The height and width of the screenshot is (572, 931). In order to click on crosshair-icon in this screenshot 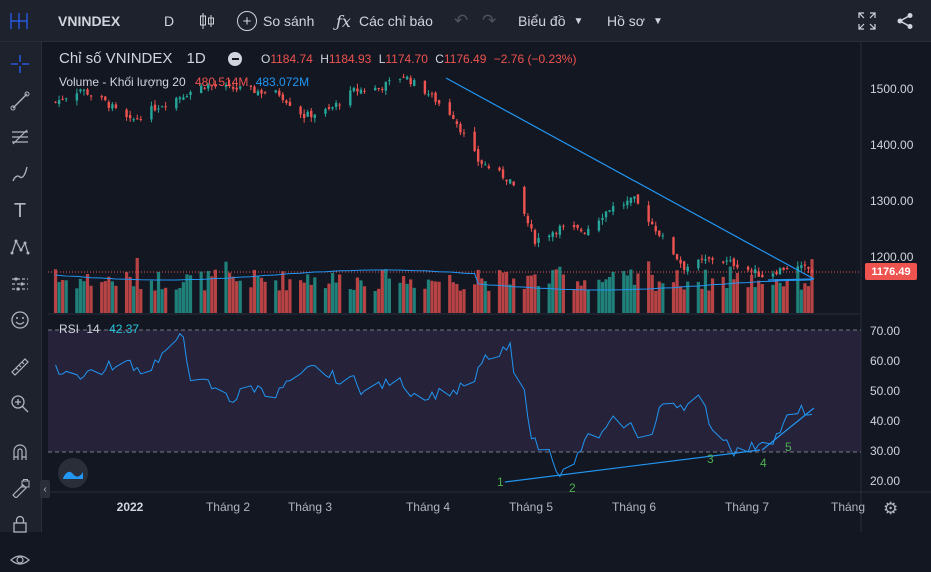, I will do `click(20, 64)`.